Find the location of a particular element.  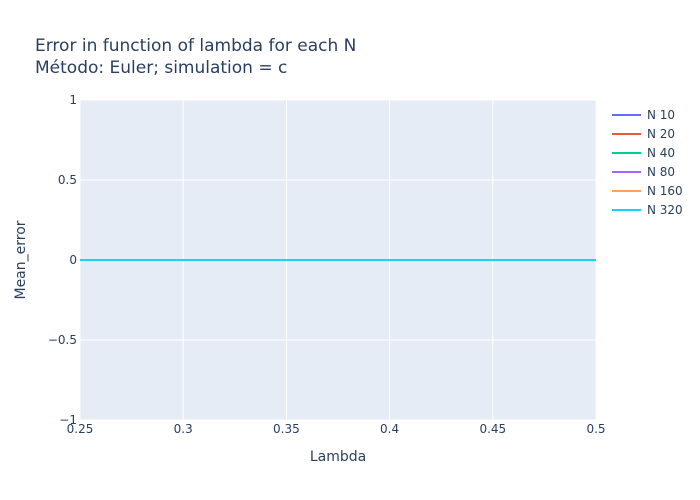

y-tick-label: 0 is located at coordinates (73, 260).